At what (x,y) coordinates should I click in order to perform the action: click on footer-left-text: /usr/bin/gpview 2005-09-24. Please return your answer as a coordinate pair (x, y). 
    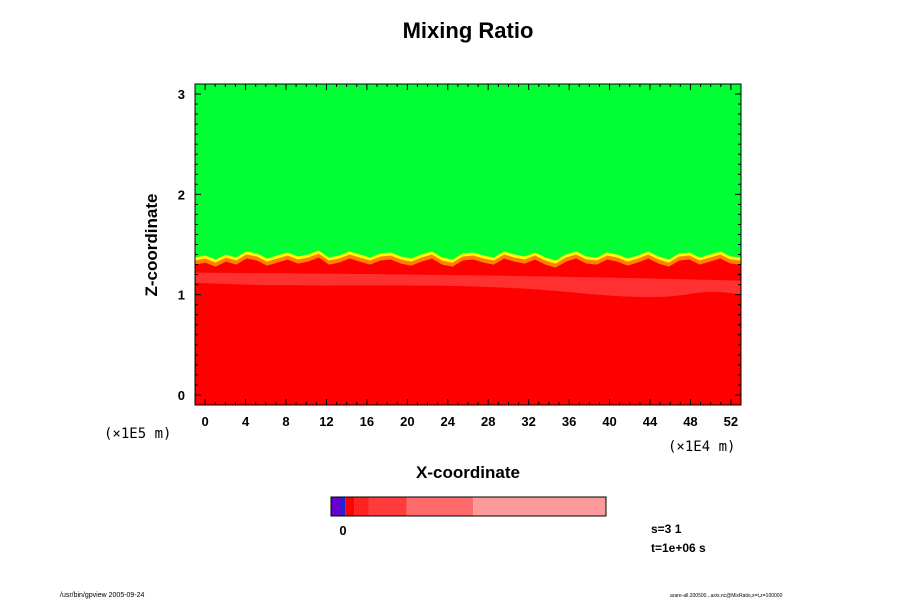
    Looking at the image, I should click on (102, 595).